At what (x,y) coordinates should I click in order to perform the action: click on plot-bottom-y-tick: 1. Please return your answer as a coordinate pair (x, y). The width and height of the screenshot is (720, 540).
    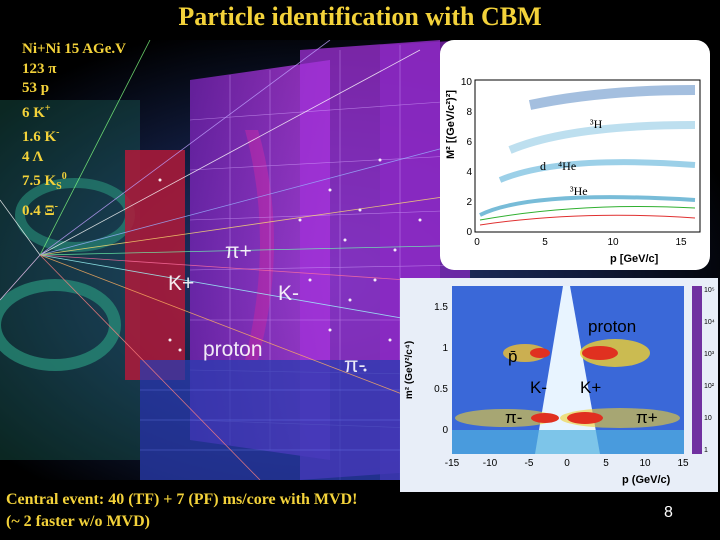
    Looking at the image, I should click on (445, 348).